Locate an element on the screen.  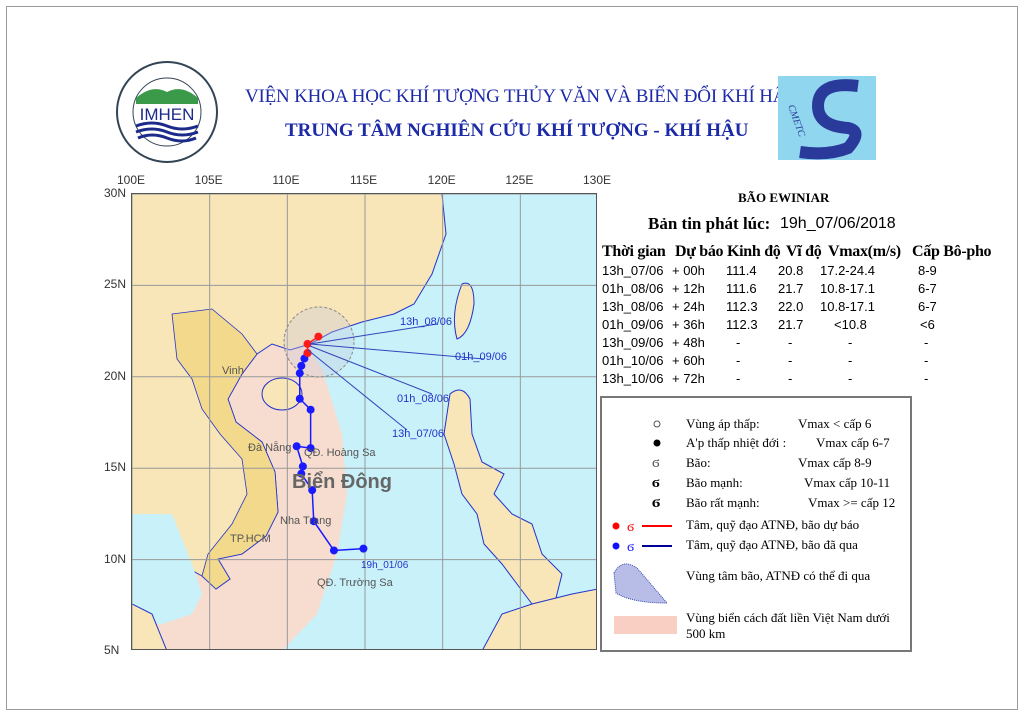
time-label: 01h_08/06 is located at coordinates (423, 399).